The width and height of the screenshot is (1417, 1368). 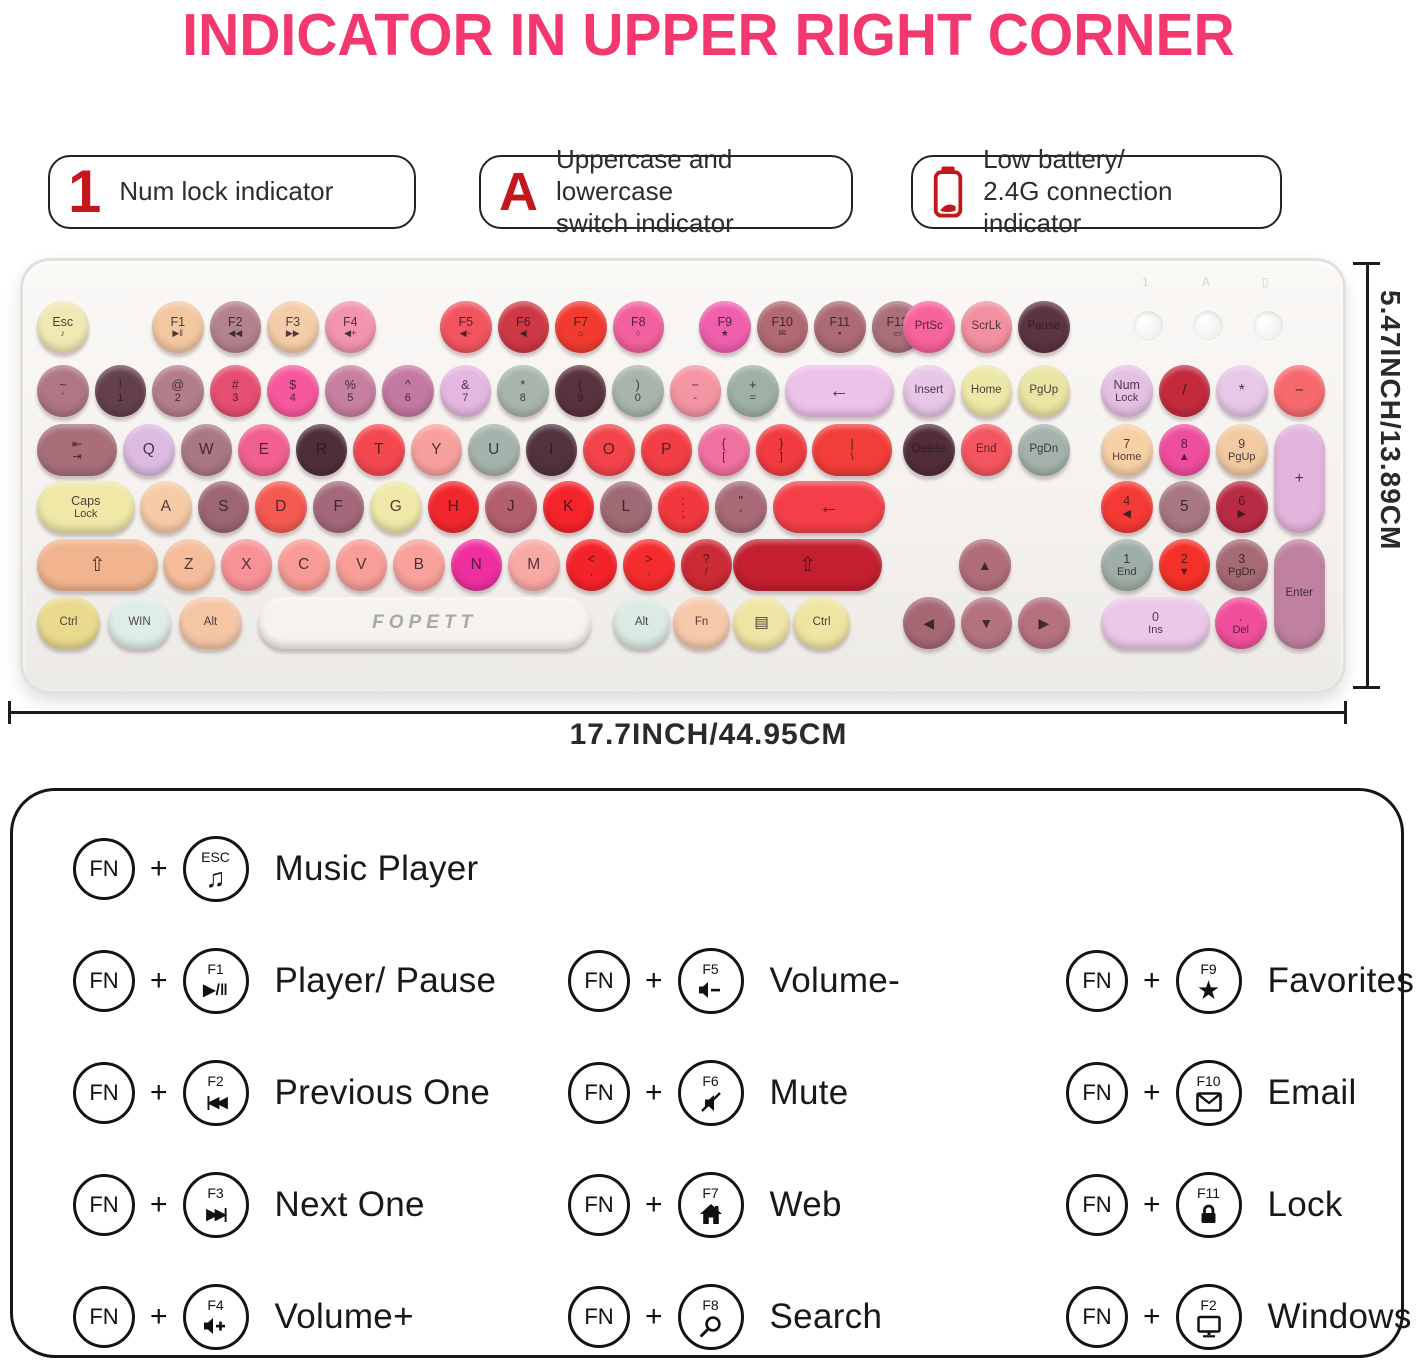 I want to click on key-: ←, so click(x=829, y=507).